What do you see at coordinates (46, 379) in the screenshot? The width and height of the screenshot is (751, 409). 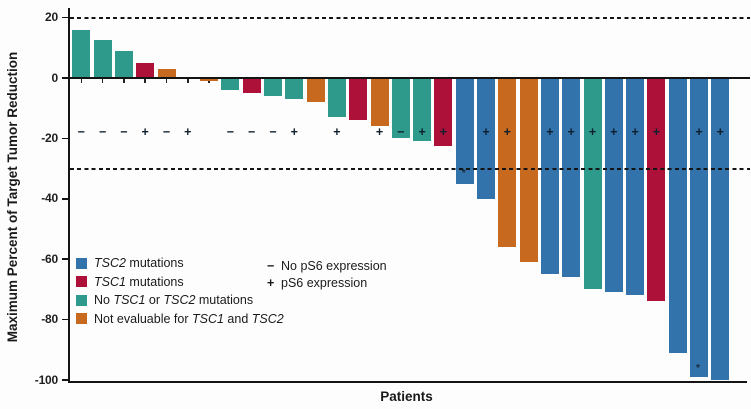 I see `y-tick-label: -100` at bounding box center [46, 379].